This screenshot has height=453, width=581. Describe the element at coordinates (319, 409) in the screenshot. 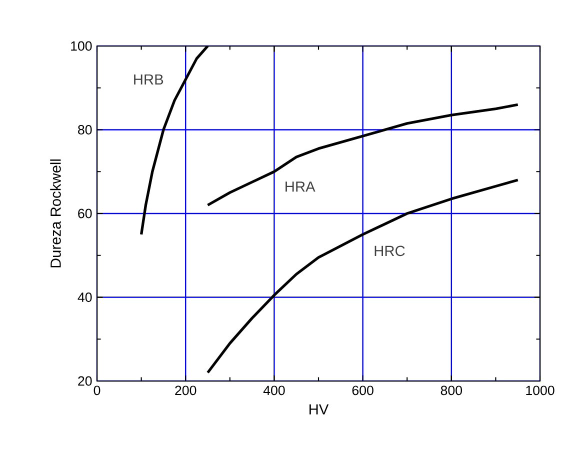

I see `x-axis-title: HV` at that location.